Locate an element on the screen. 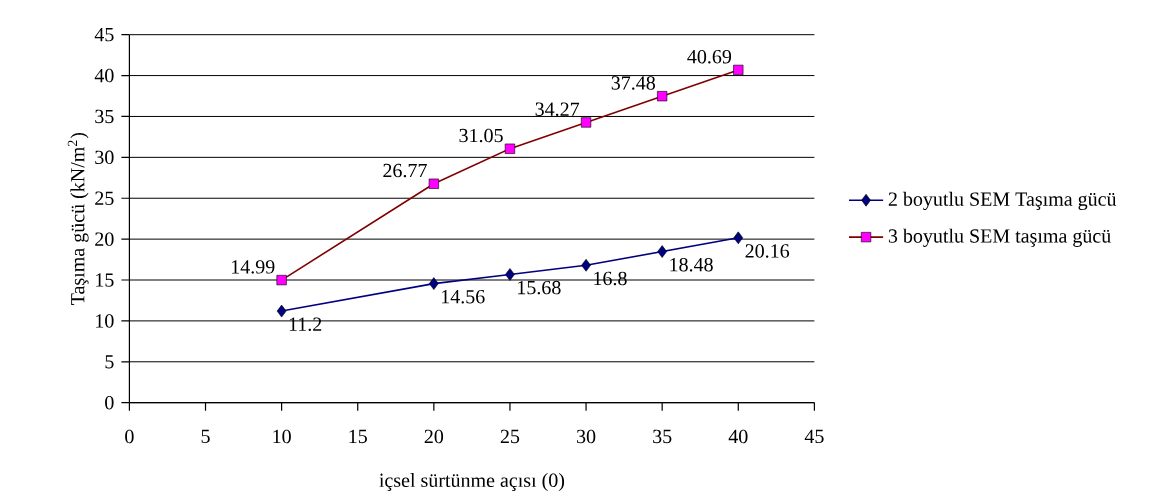  data-label: 16.8 is located at coordinates (610, 278).